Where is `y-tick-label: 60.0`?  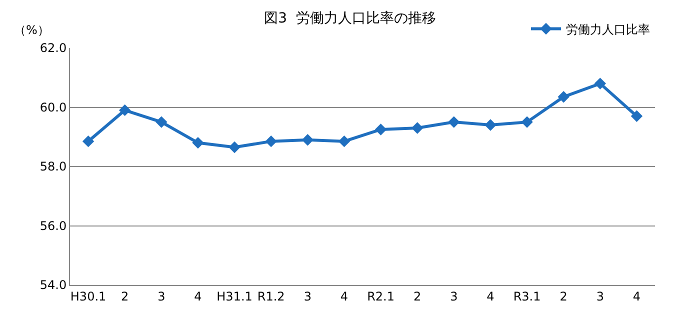
y-tick-label: 60.0 is located at coordinates (53, 107).